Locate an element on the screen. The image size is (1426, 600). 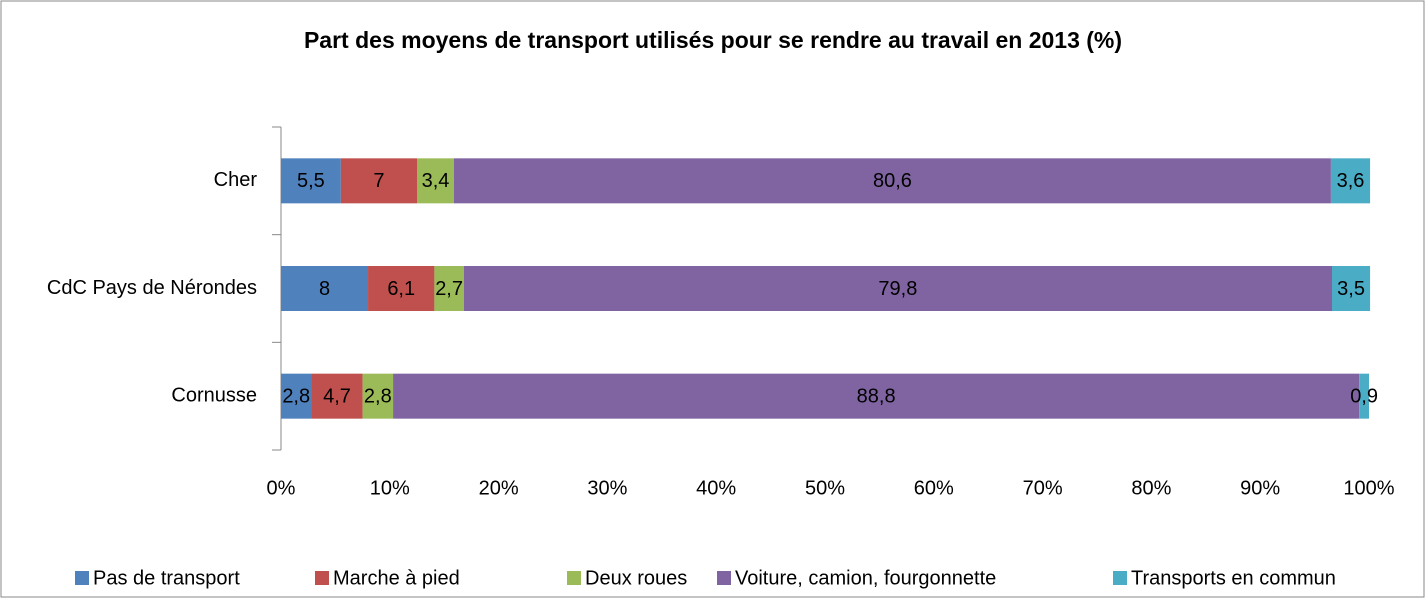
data-label: 3,4 is located at coordinates (436, 181).